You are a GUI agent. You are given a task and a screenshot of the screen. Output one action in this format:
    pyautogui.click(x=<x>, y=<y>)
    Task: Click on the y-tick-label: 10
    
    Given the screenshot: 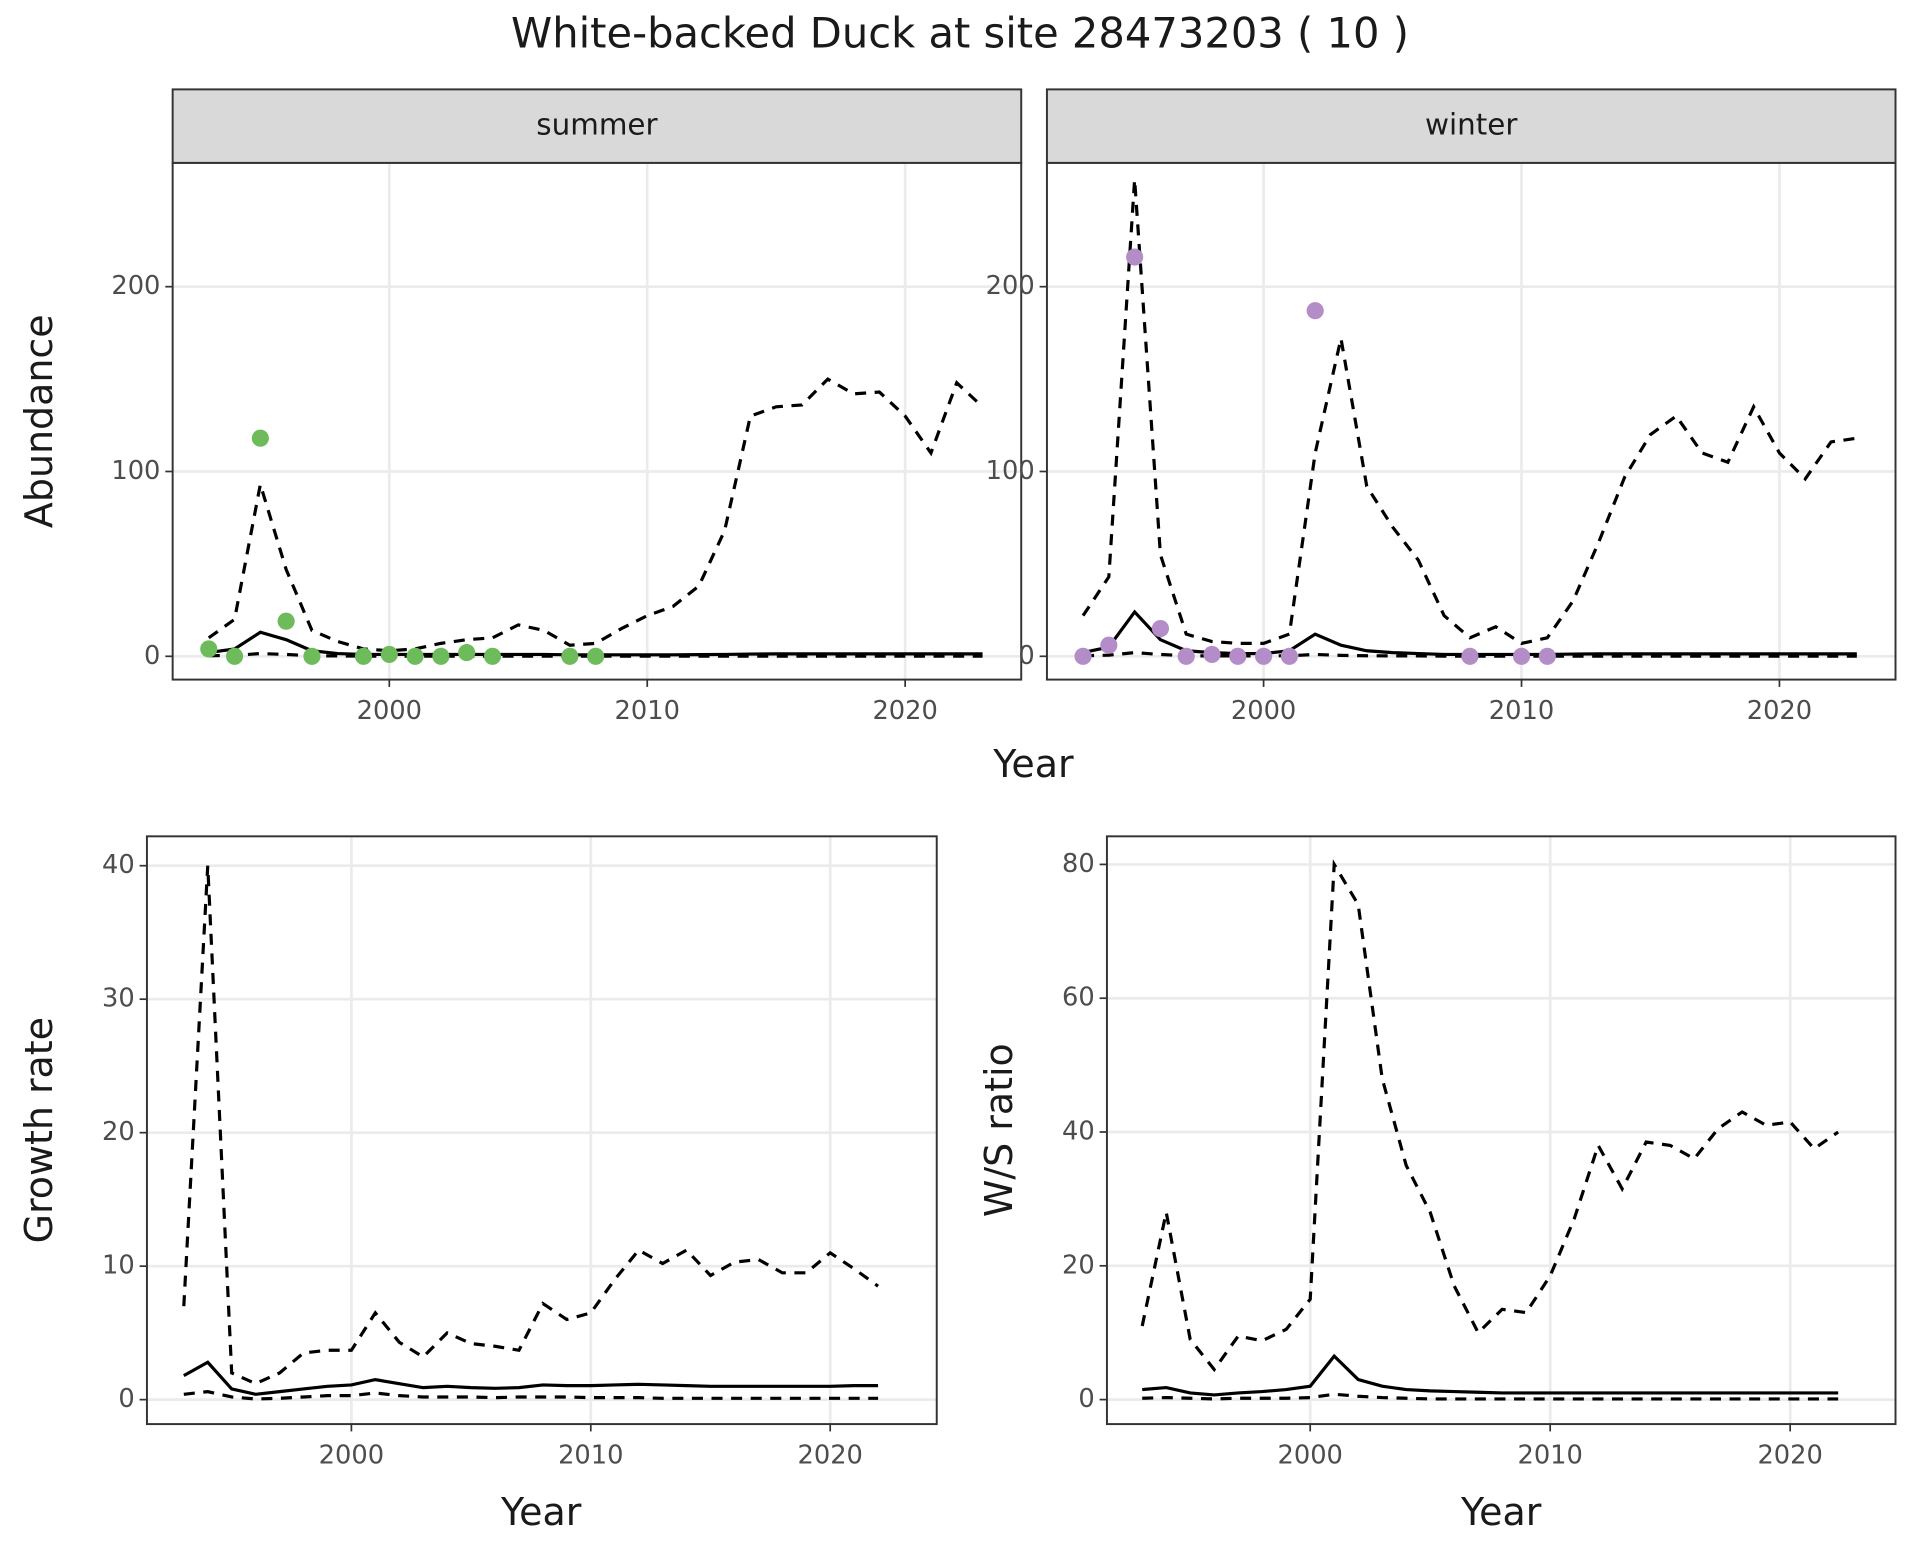 What is the action you would take?
    pyautogui.click(x=118, y=1266)
    